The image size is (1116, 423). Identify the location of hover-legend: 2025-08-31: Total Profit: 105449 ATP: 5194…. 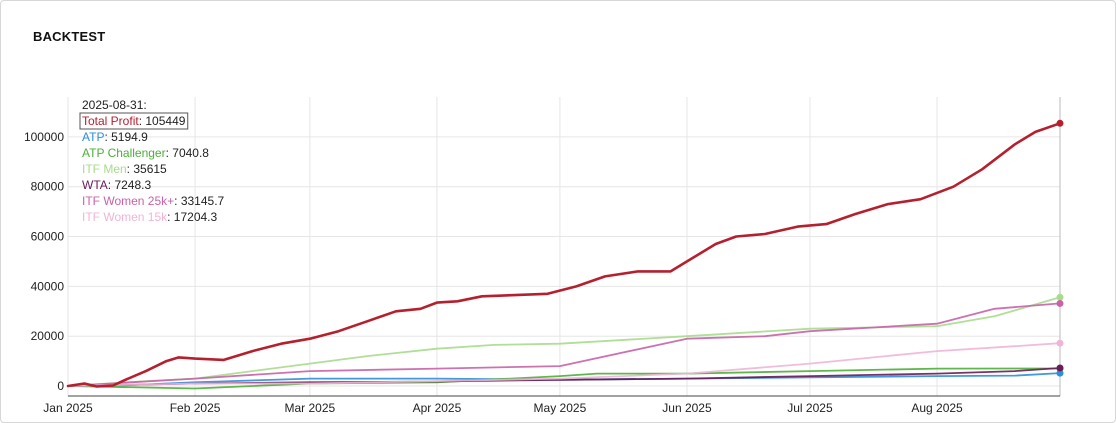
(152, 161).